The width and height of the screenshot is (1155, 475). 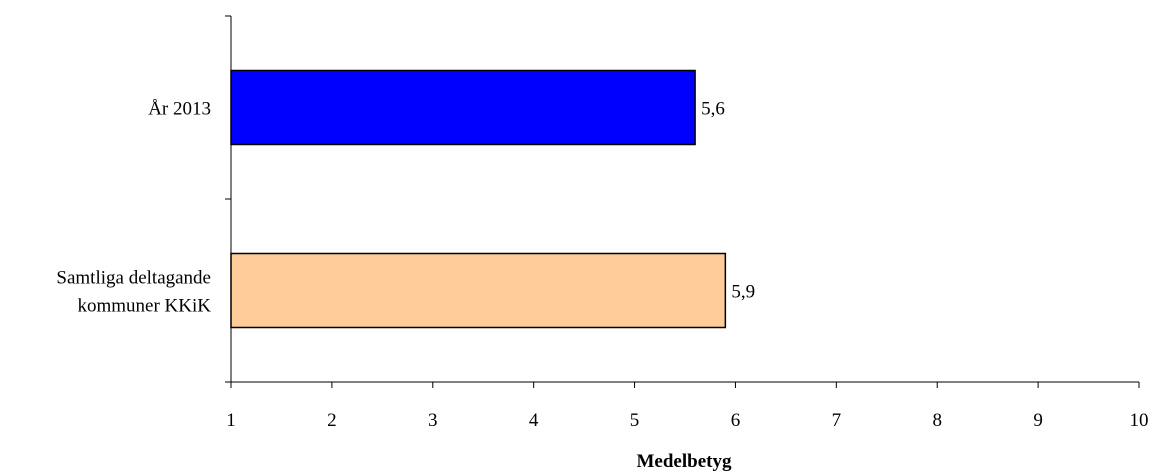 What do you see at coordinates (231, 420) in the screenshot?
I see `x-tick-label: 1` at bounding box center [231, 420].